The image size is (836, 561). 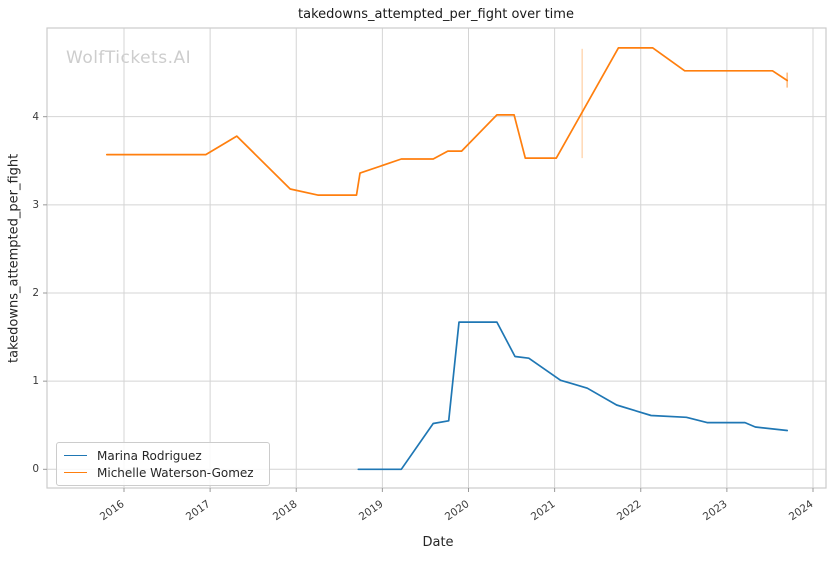 What do you see at coordinates (129, 58) in the screenshot?
I see `watermark: WolfTickets.AI` at bounding box center [129, 58].